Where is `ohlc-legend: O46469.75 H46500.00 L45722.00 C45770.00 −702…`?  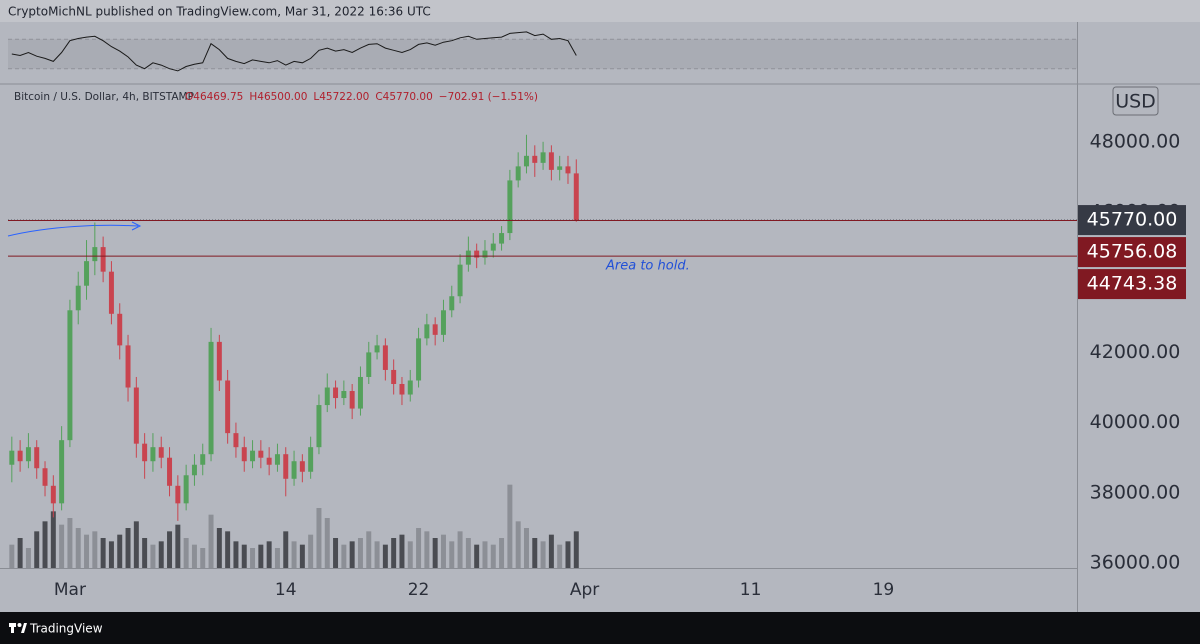 ohlc-legend: O46469.75 H46500.00 L45722.00 C45770.00 −702… is located at coordinates (361, 97).